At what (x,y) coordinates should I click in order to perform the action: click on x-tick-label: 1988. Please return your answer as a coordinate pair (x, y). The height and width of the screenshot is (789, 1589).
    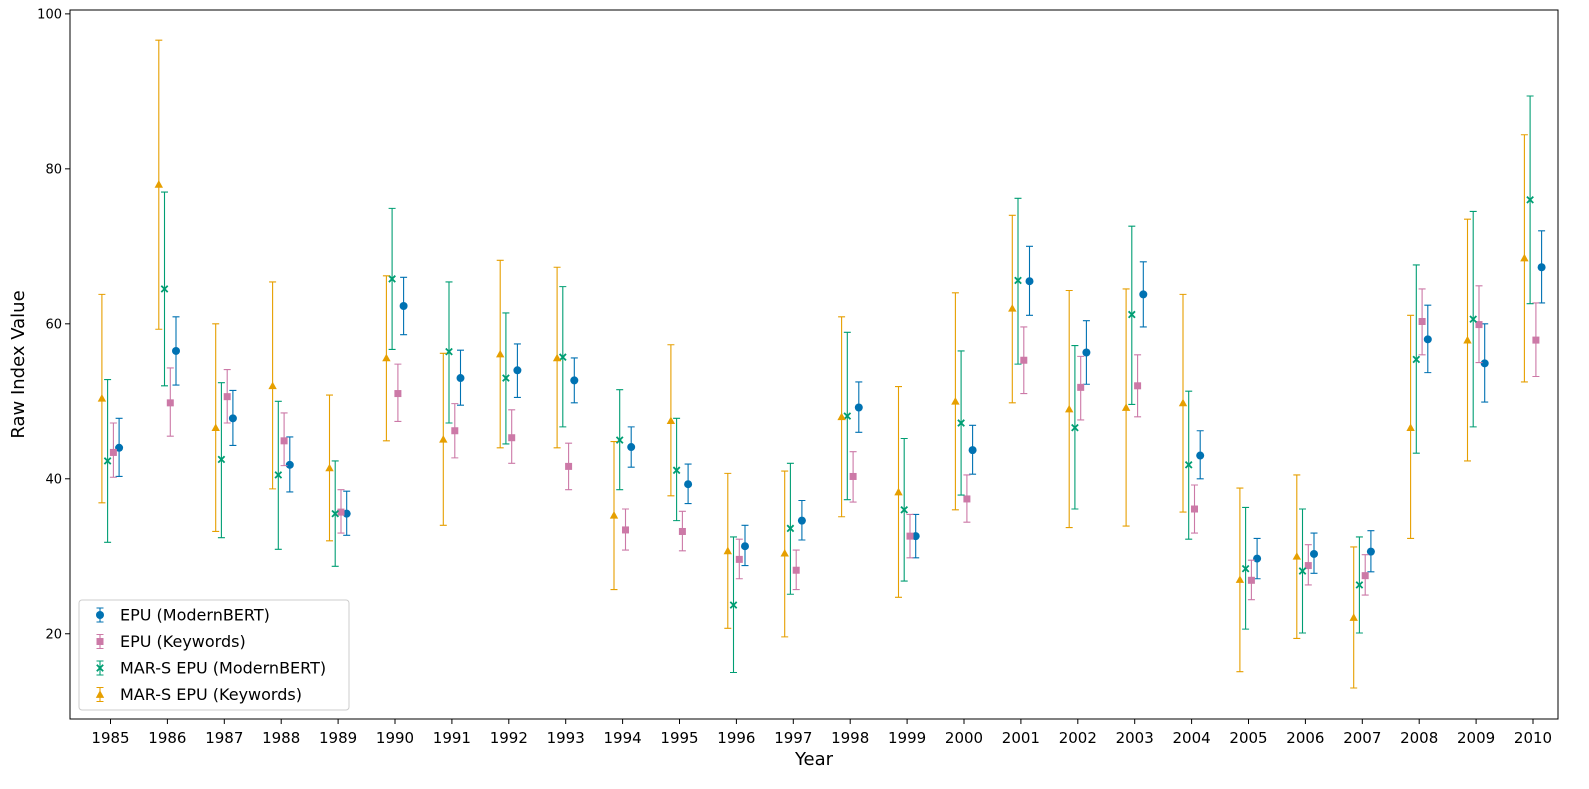
    Looking at the image, I should click on (281, 738).